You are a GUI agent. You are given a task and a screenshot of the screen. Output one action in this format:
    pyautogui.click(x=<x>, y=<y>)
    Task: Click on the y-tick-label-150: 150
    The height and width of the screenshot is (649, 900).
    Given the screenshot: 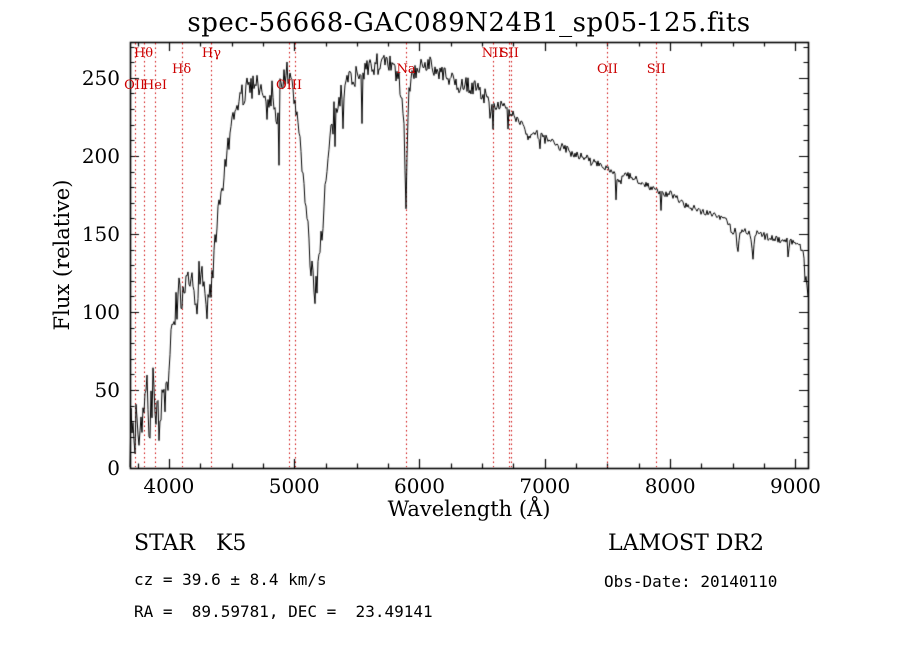 What is the action you would take?
    pyautogui.click(x=100, y=233)
    